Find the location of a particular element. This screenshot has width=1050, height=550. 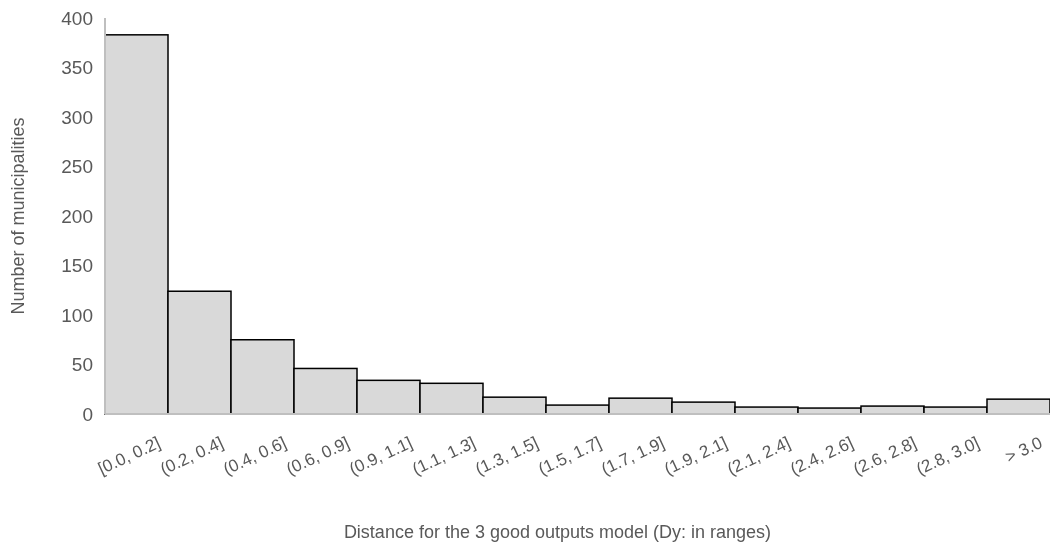

x-tick-label: > 3.0 is located at coordinates (1024, 450).